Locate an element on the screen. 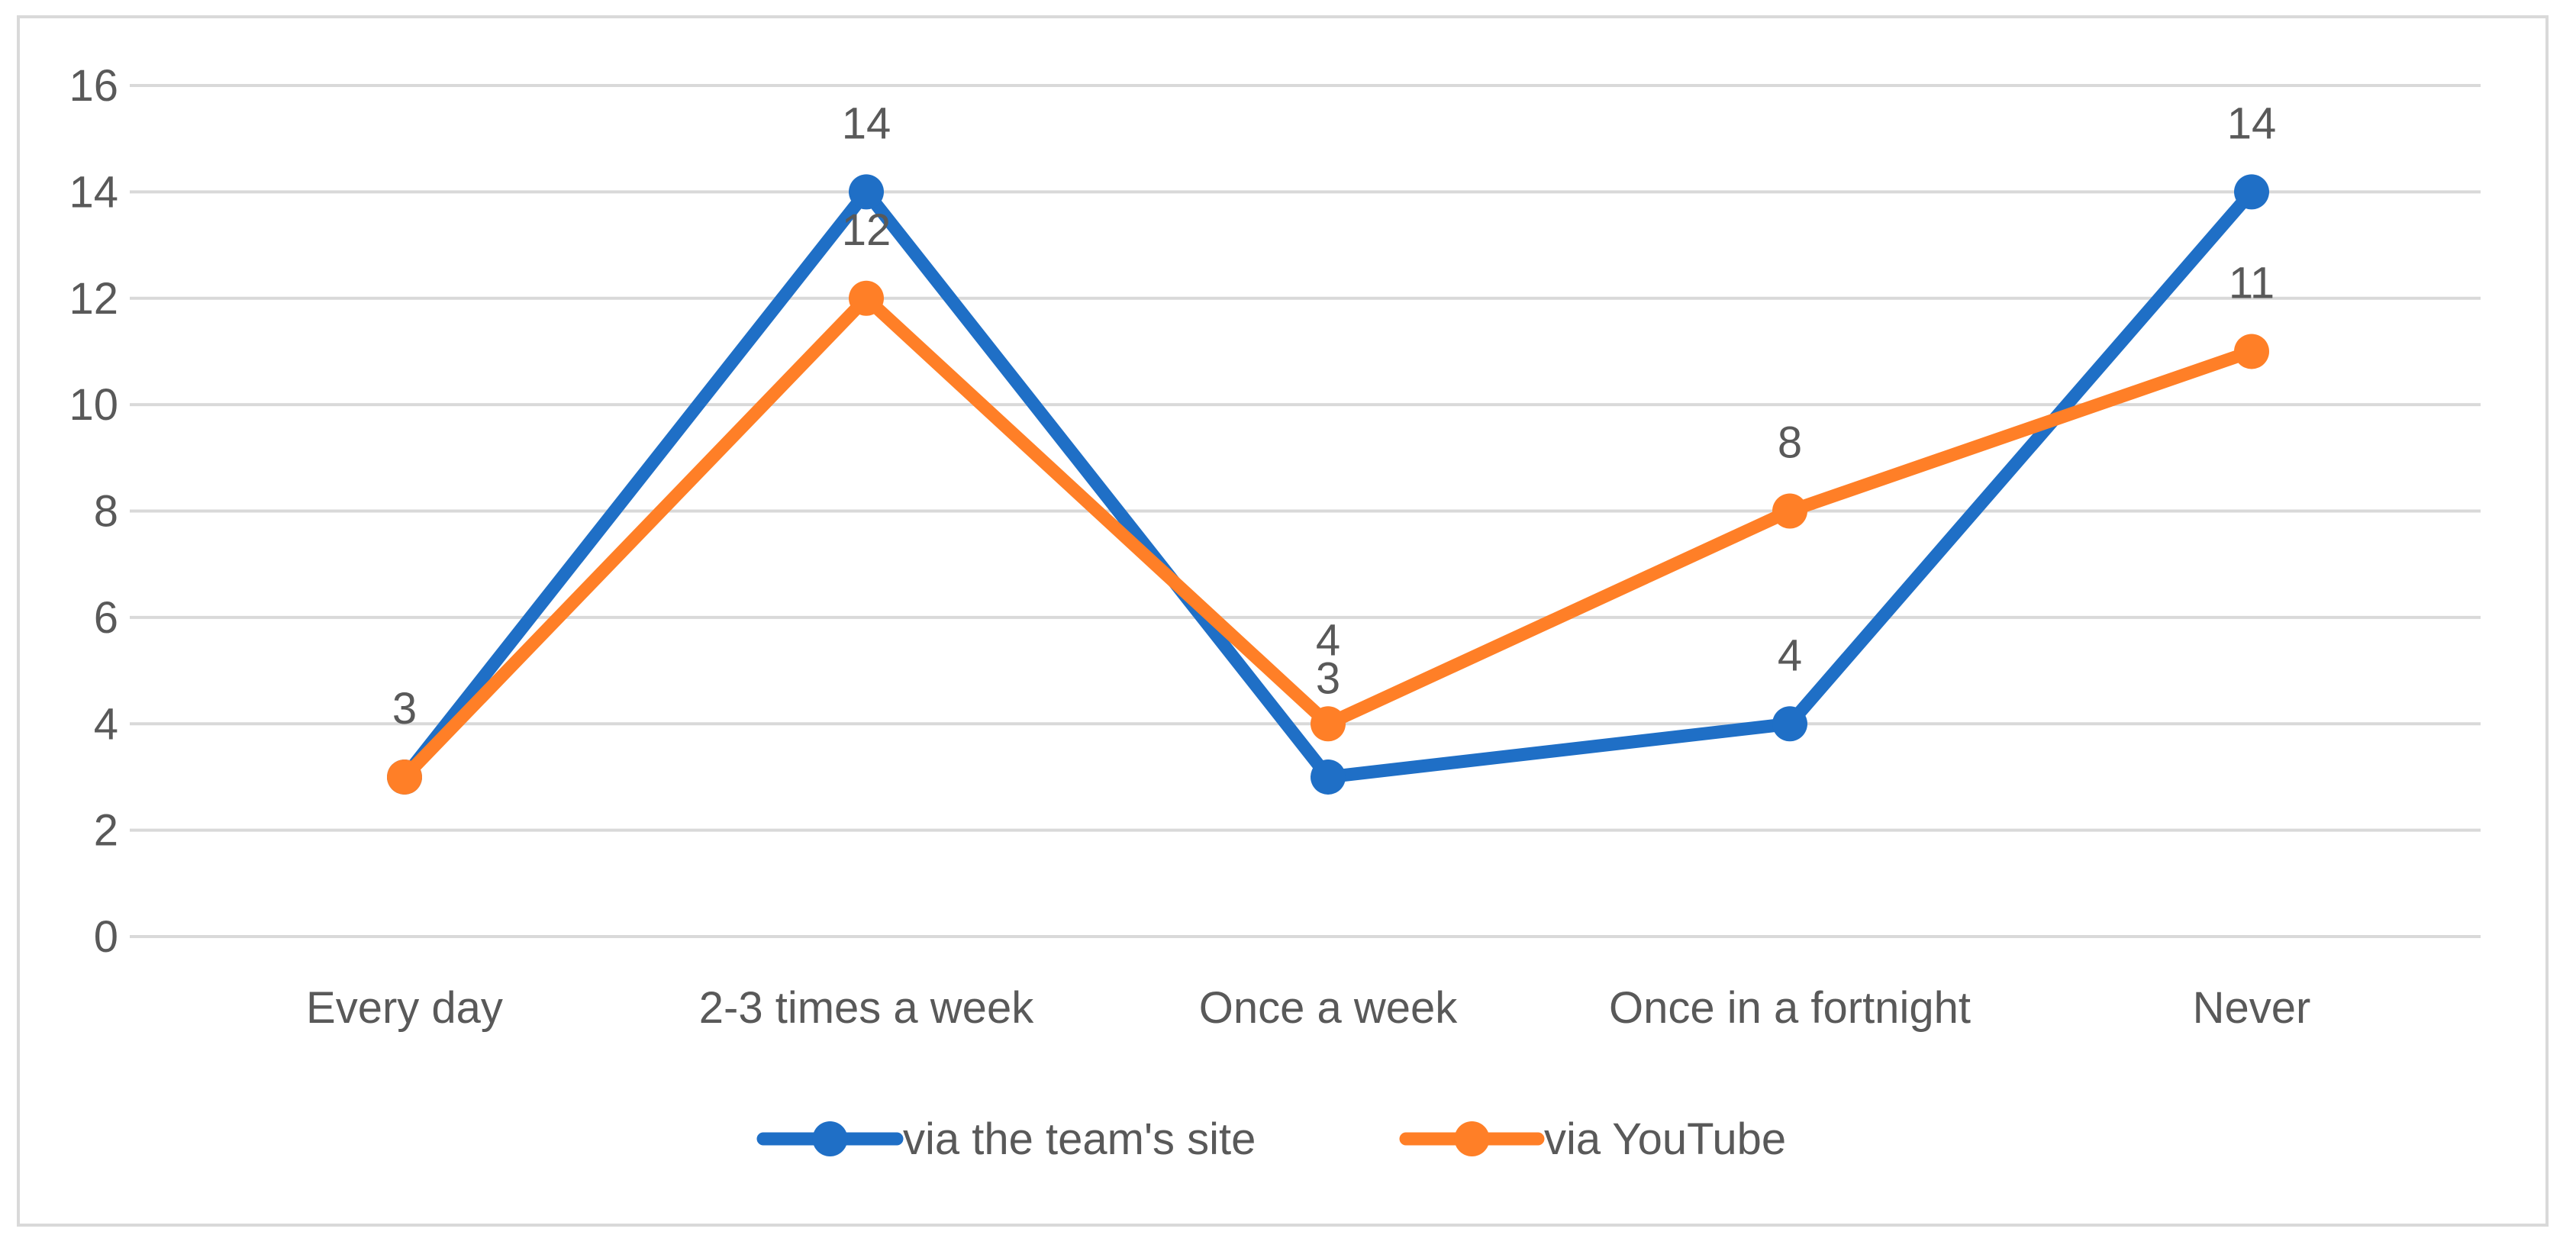 This screenshot has height=1248, width=2576. legend-label: via YouTube is located at coordinates (1665, 1139).